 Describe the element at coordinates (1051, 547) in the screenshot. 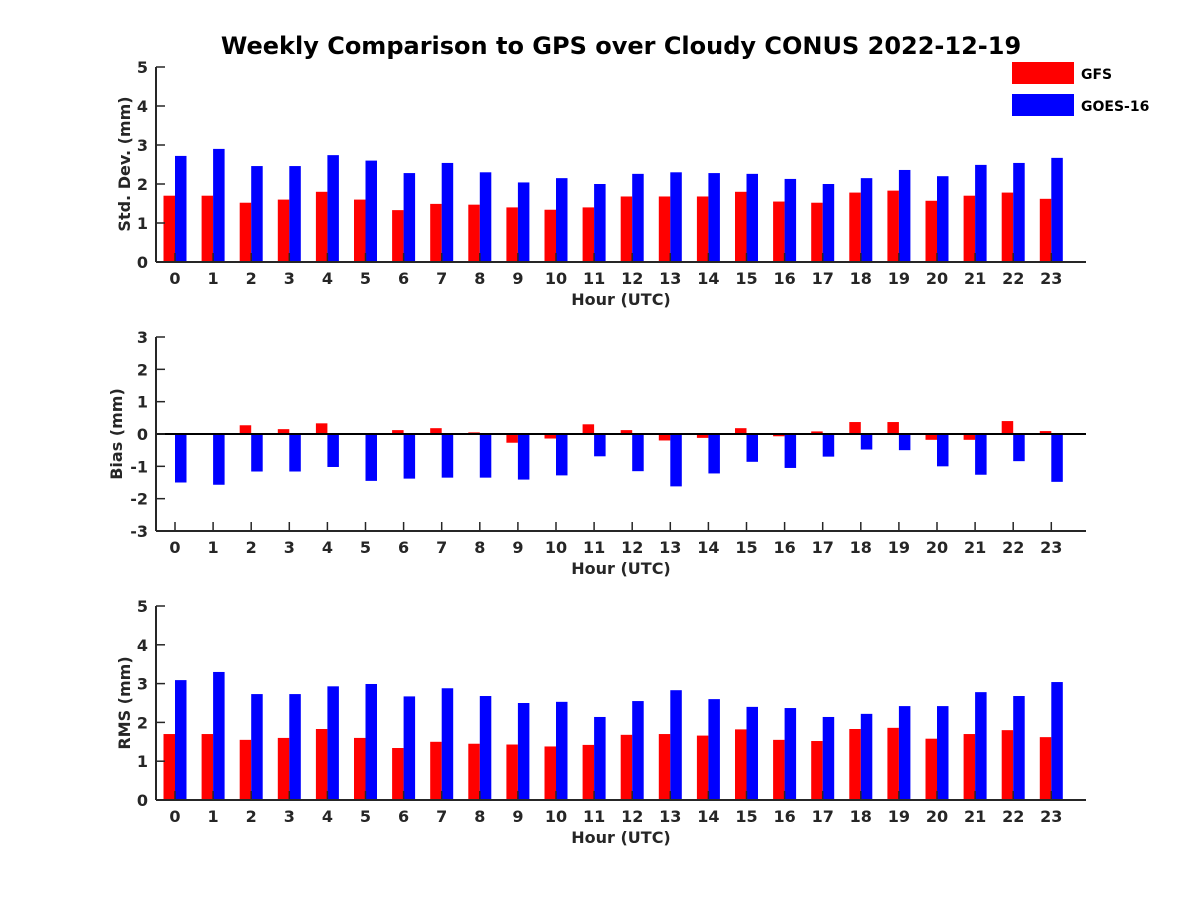

I see `x-tick-label-bias-23: 23` at that location.